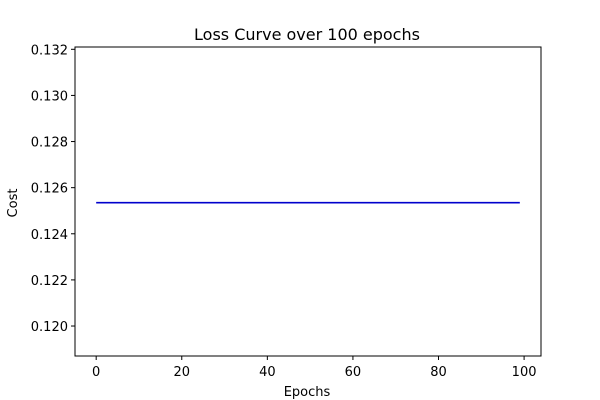  Describe the element at coordinates (49, 281) in the screenshot. I see `y-tick-label: 0.122` at that location.